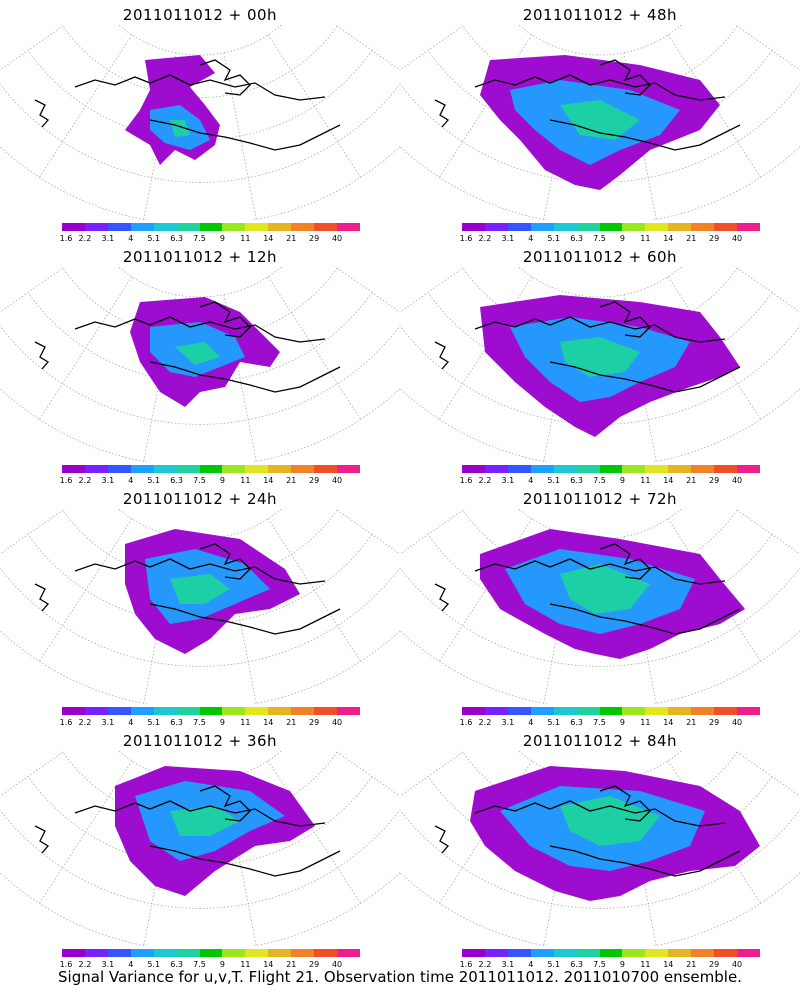  I want to click on panel-title: 2011011012 + 12h, so click(200, 257).